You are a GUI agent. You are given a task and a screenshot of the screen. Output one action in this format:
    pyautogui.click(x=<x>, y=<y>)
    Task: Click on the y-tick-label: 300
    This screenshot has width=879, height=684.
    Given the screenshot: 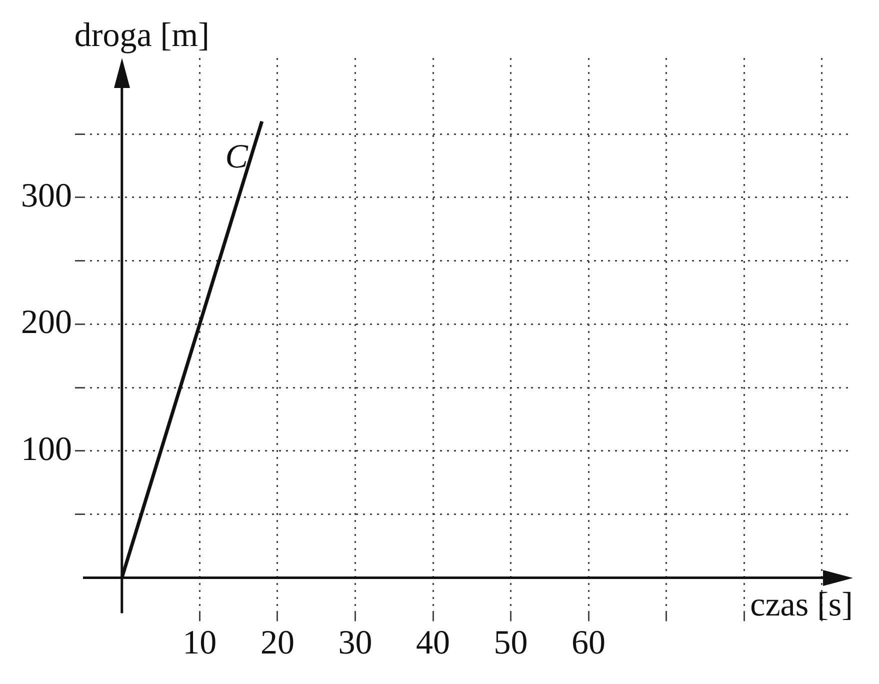 What is the action you would take?
    pyautogui.click(x=46, y=195)
    